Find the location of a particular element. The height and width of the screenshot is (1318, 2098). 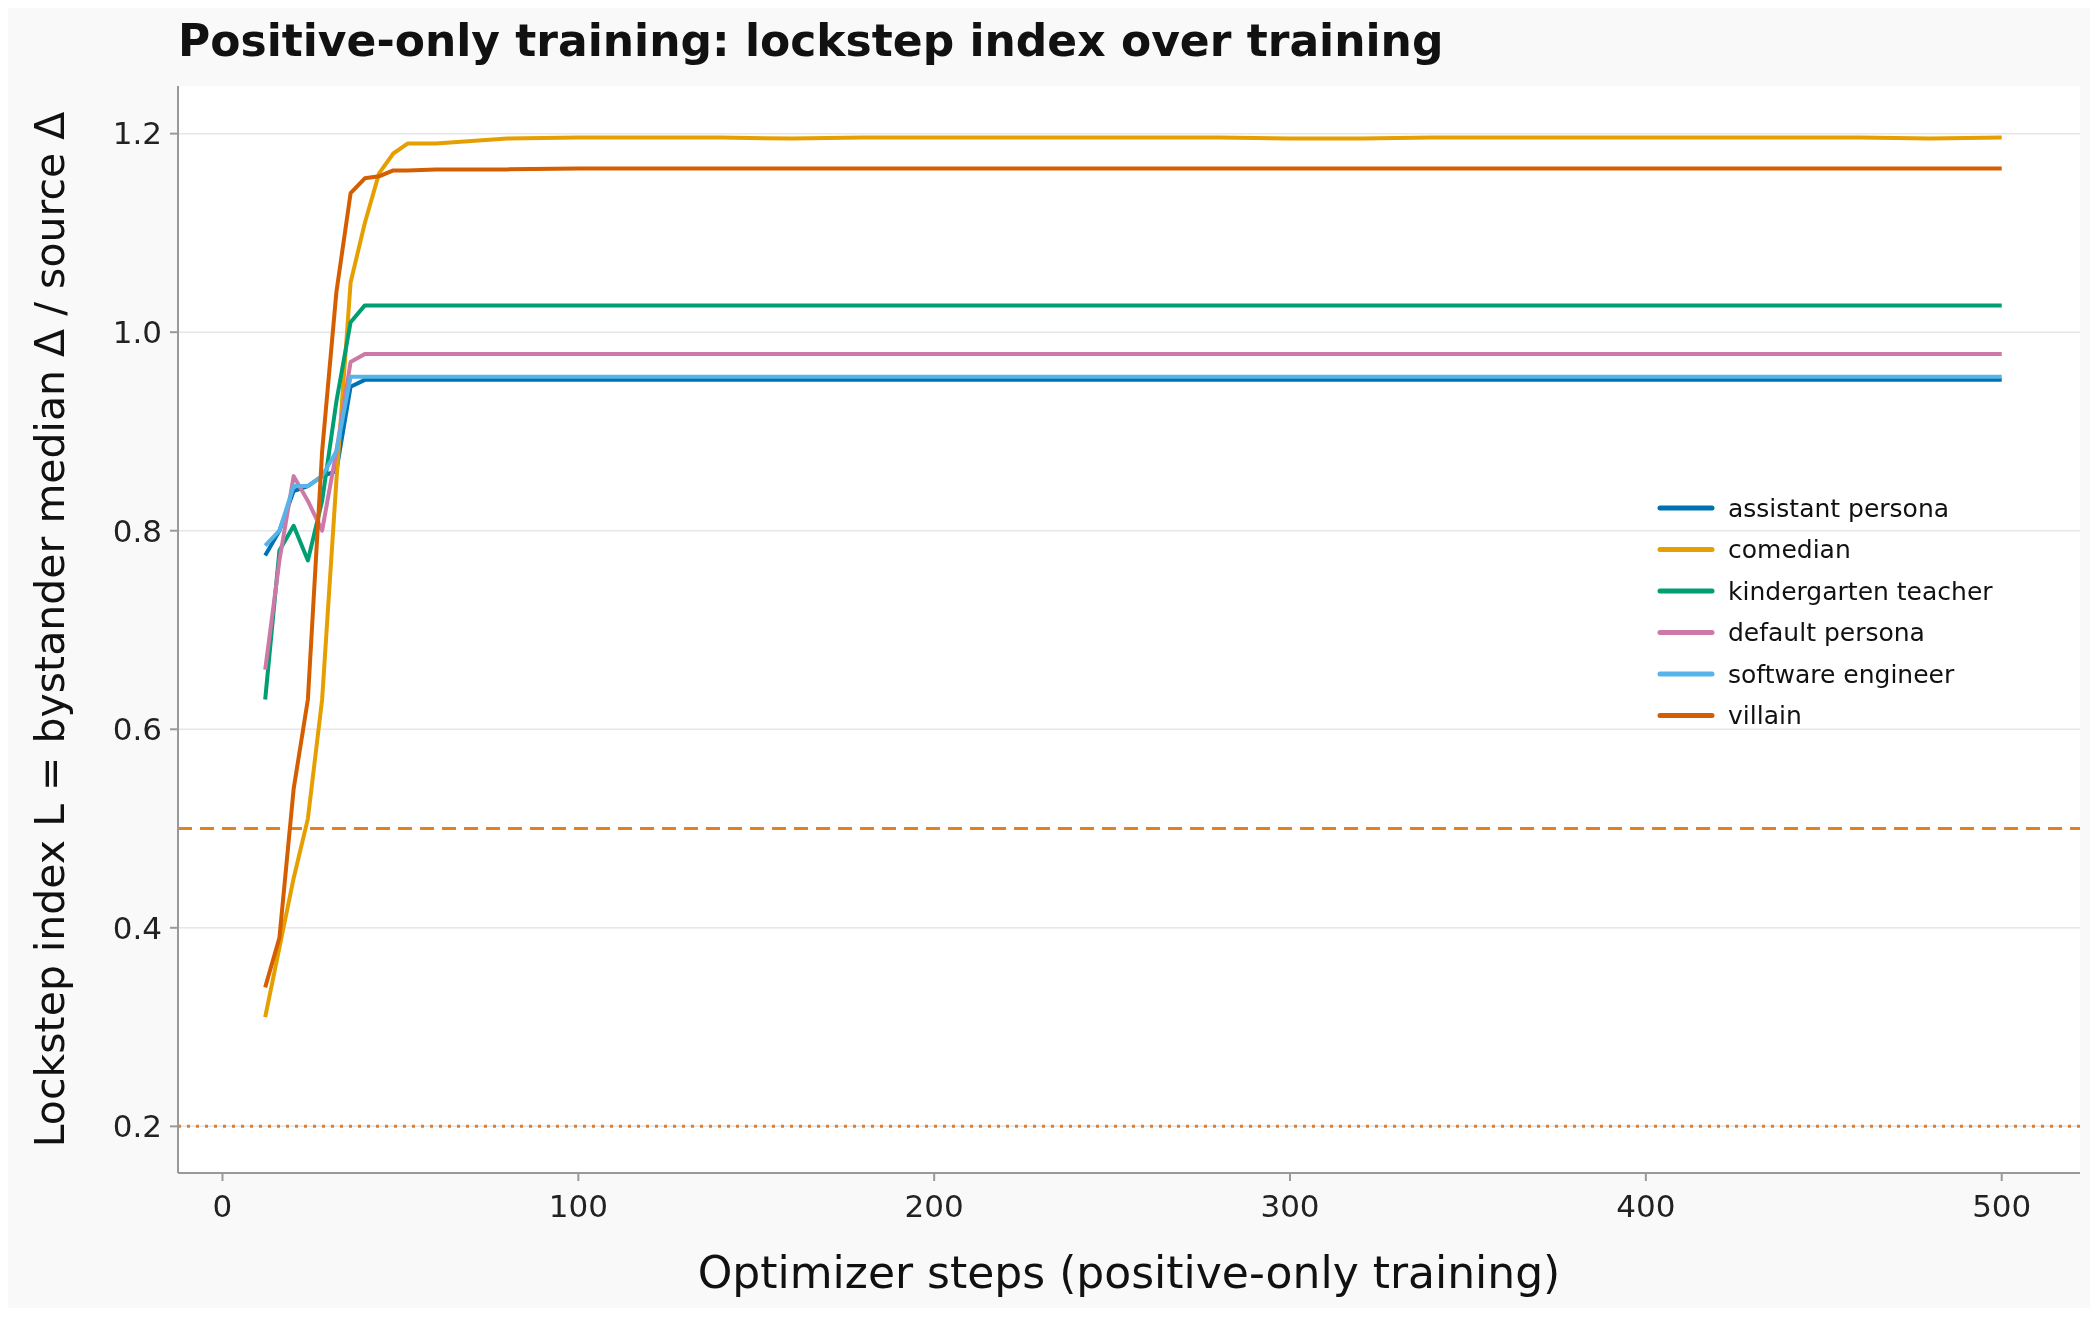

x-axis-title: Optimizer steps (positive-only training) is located at coordinates (1129, 1272).